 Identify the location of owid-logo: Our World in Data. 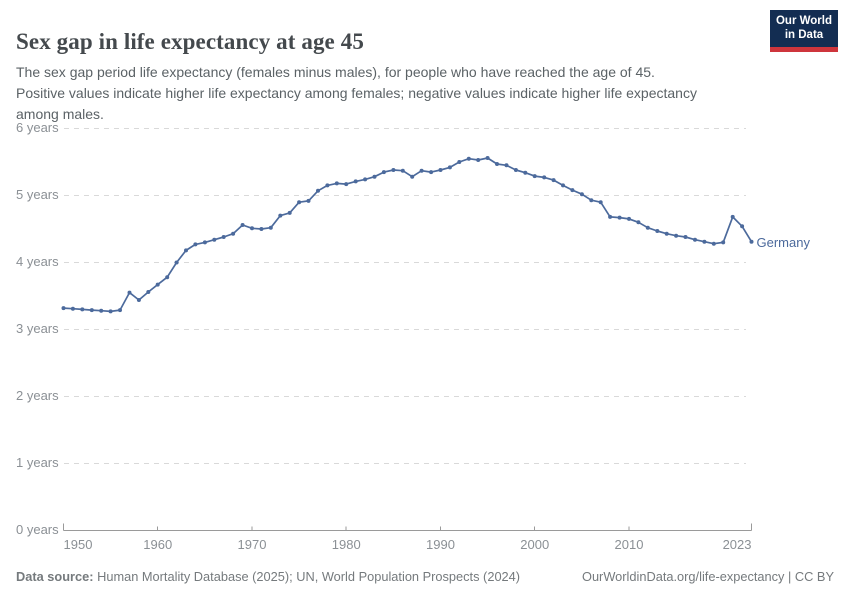
(804, 31).